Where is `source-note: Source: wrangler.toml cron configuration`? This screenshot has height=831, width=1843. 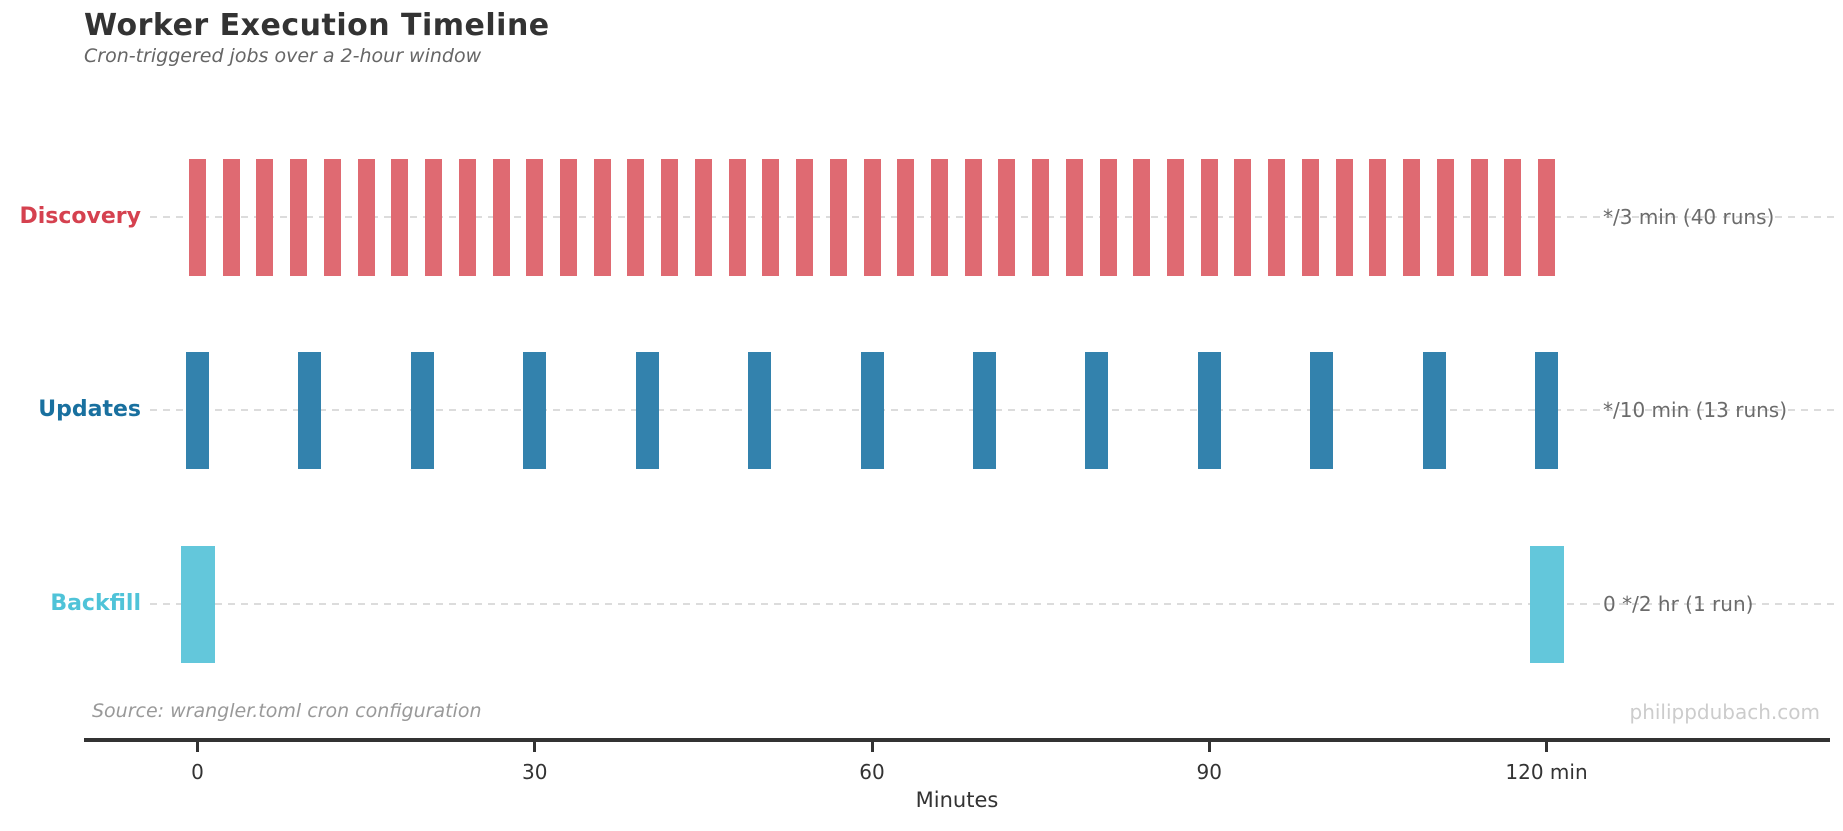 source-note: Source: wrangler.toml cron configuration is located at coordinates (287, 711).